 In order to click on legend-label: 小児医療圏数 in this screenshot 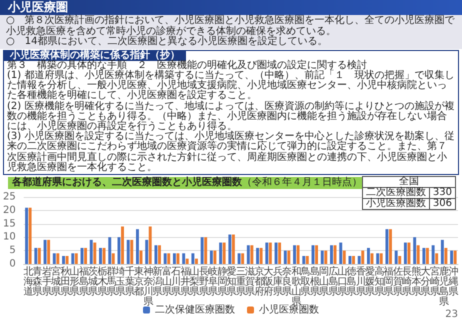, I will do `click(289, 309)`.